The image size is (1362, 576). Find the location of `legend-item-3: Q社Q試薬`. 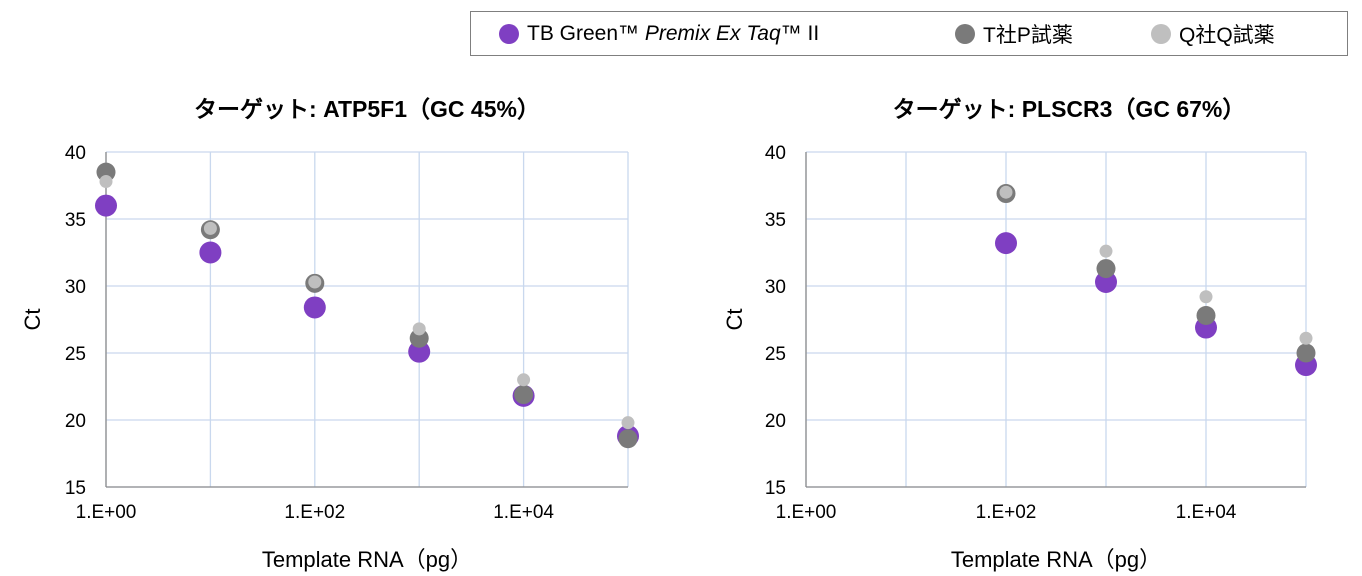

legend-item-3: Q社Q試薬 is located at coordinates (1213, 33).